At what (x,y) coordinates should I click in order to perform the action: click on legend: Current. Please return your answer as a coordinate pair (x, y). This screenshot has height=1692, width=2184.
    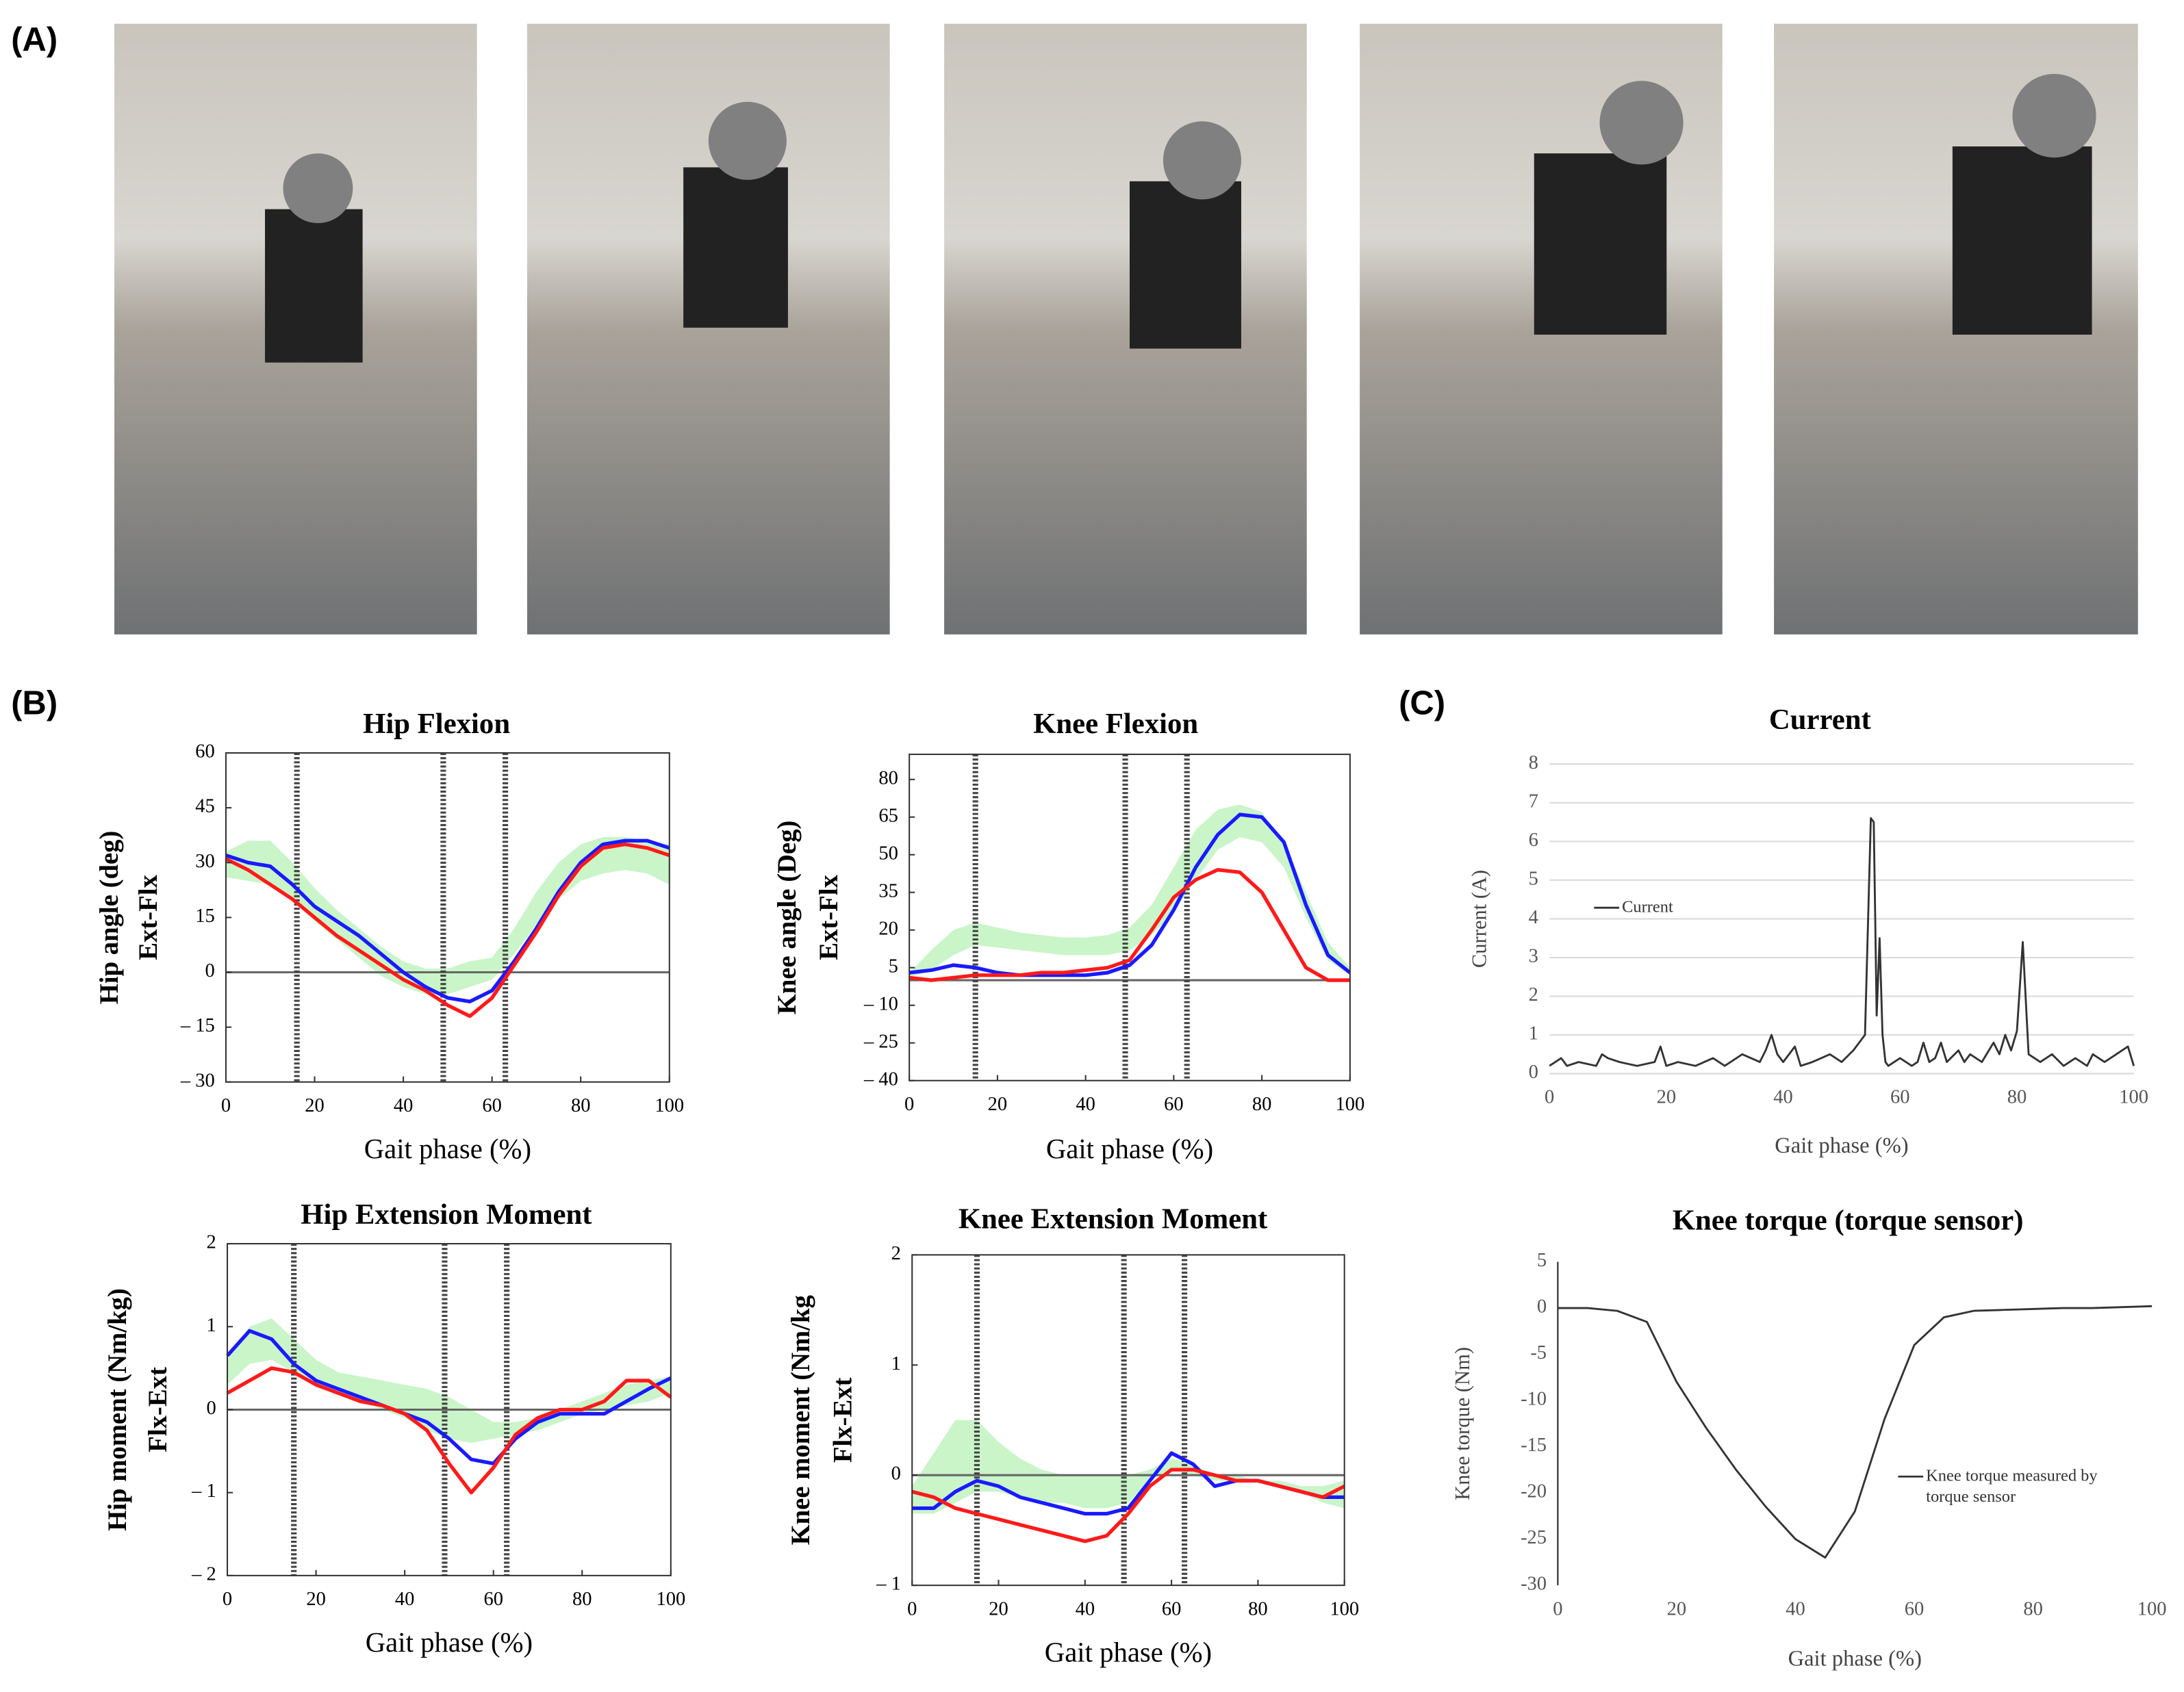
    Looking at the image, I should click on (1647, 906).